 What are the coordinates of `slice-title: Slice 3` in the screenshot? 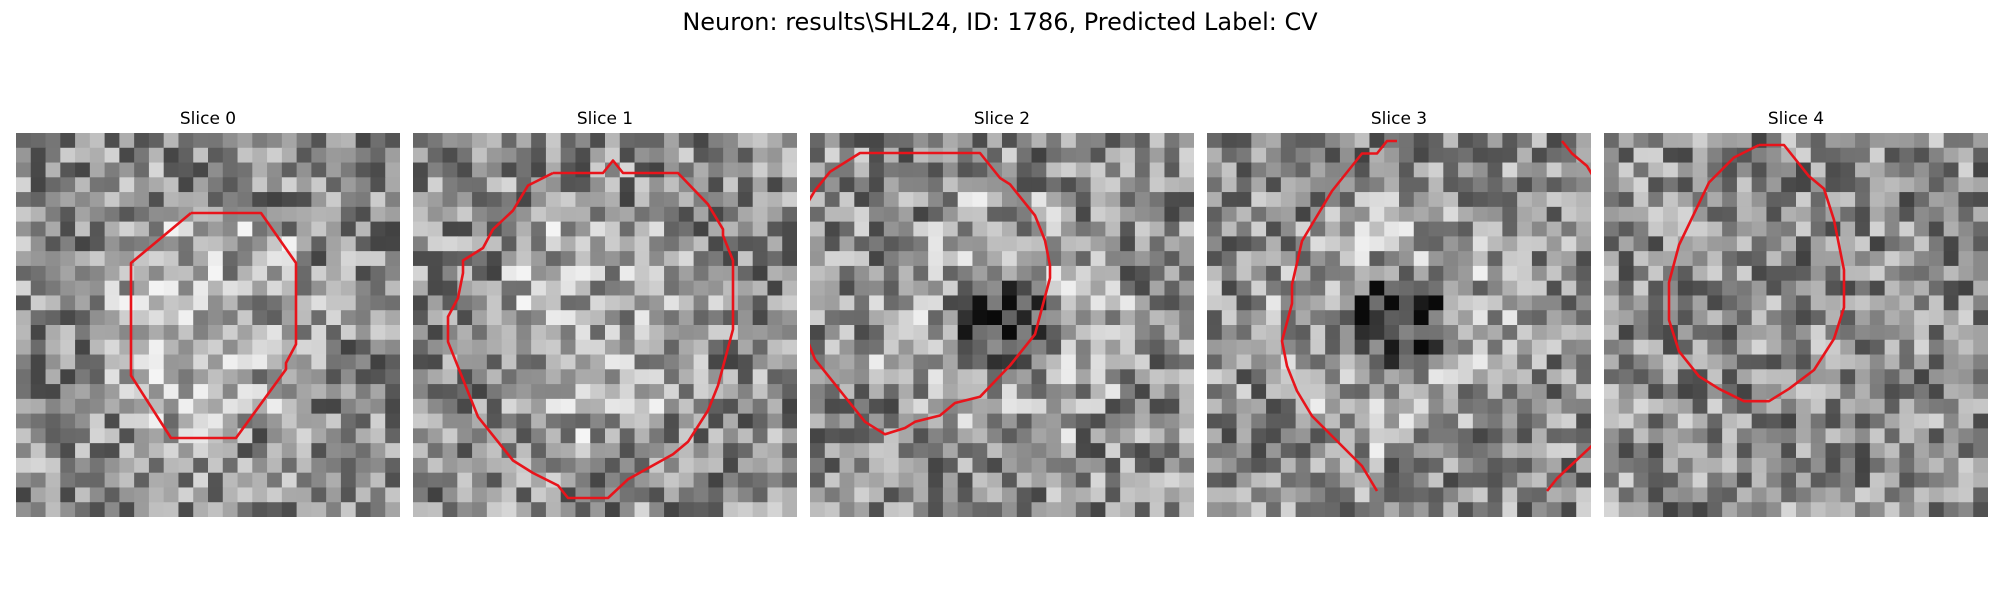 It's located at (1399, 119).